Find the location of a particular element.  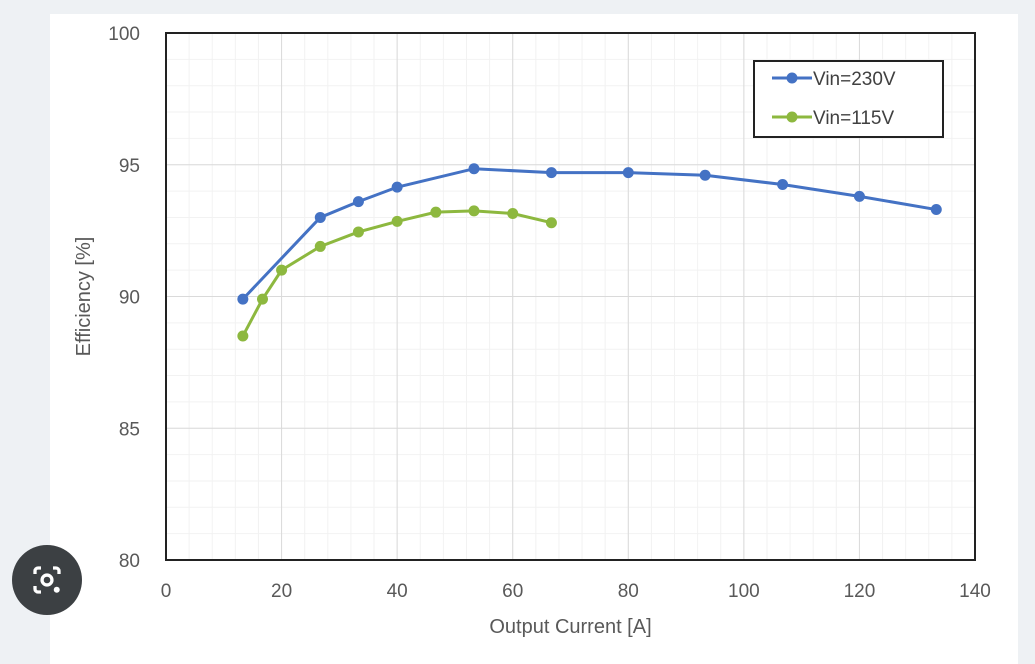

x-tick-label: 0 is located at coordinates (166, 591).